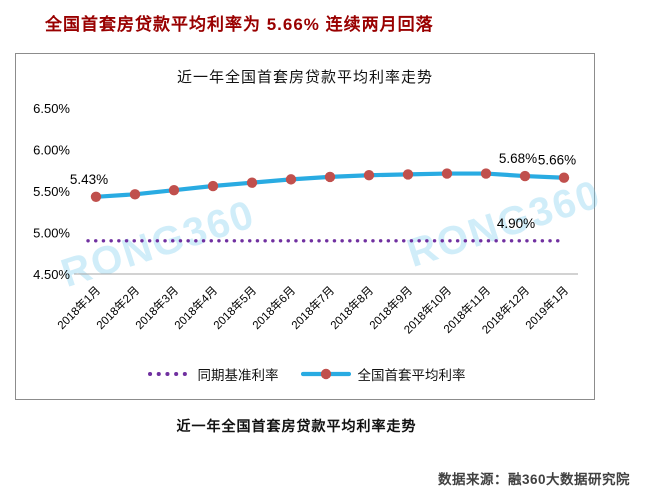 Image resolution: width=657 pixels, height=504 pixels. Describe the element at coordinates (239, 24) in the screenshot. I see `page-title: 全国首套房贷款平均利率为 5.66% 连续两月回落` at that location.